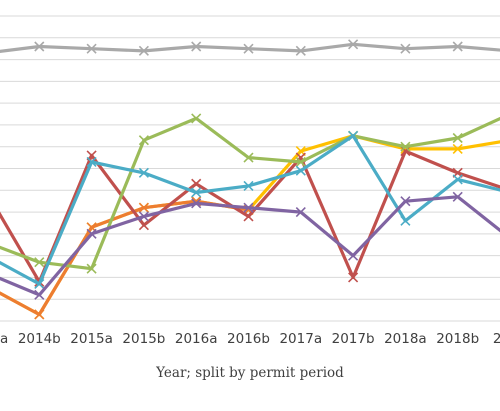 This screenshot has width=500, height=411. What do you see at coordinates (457, 339) in the screenshot?
I see `x-tick-label: 2018b` at bounding box center [457, 339].